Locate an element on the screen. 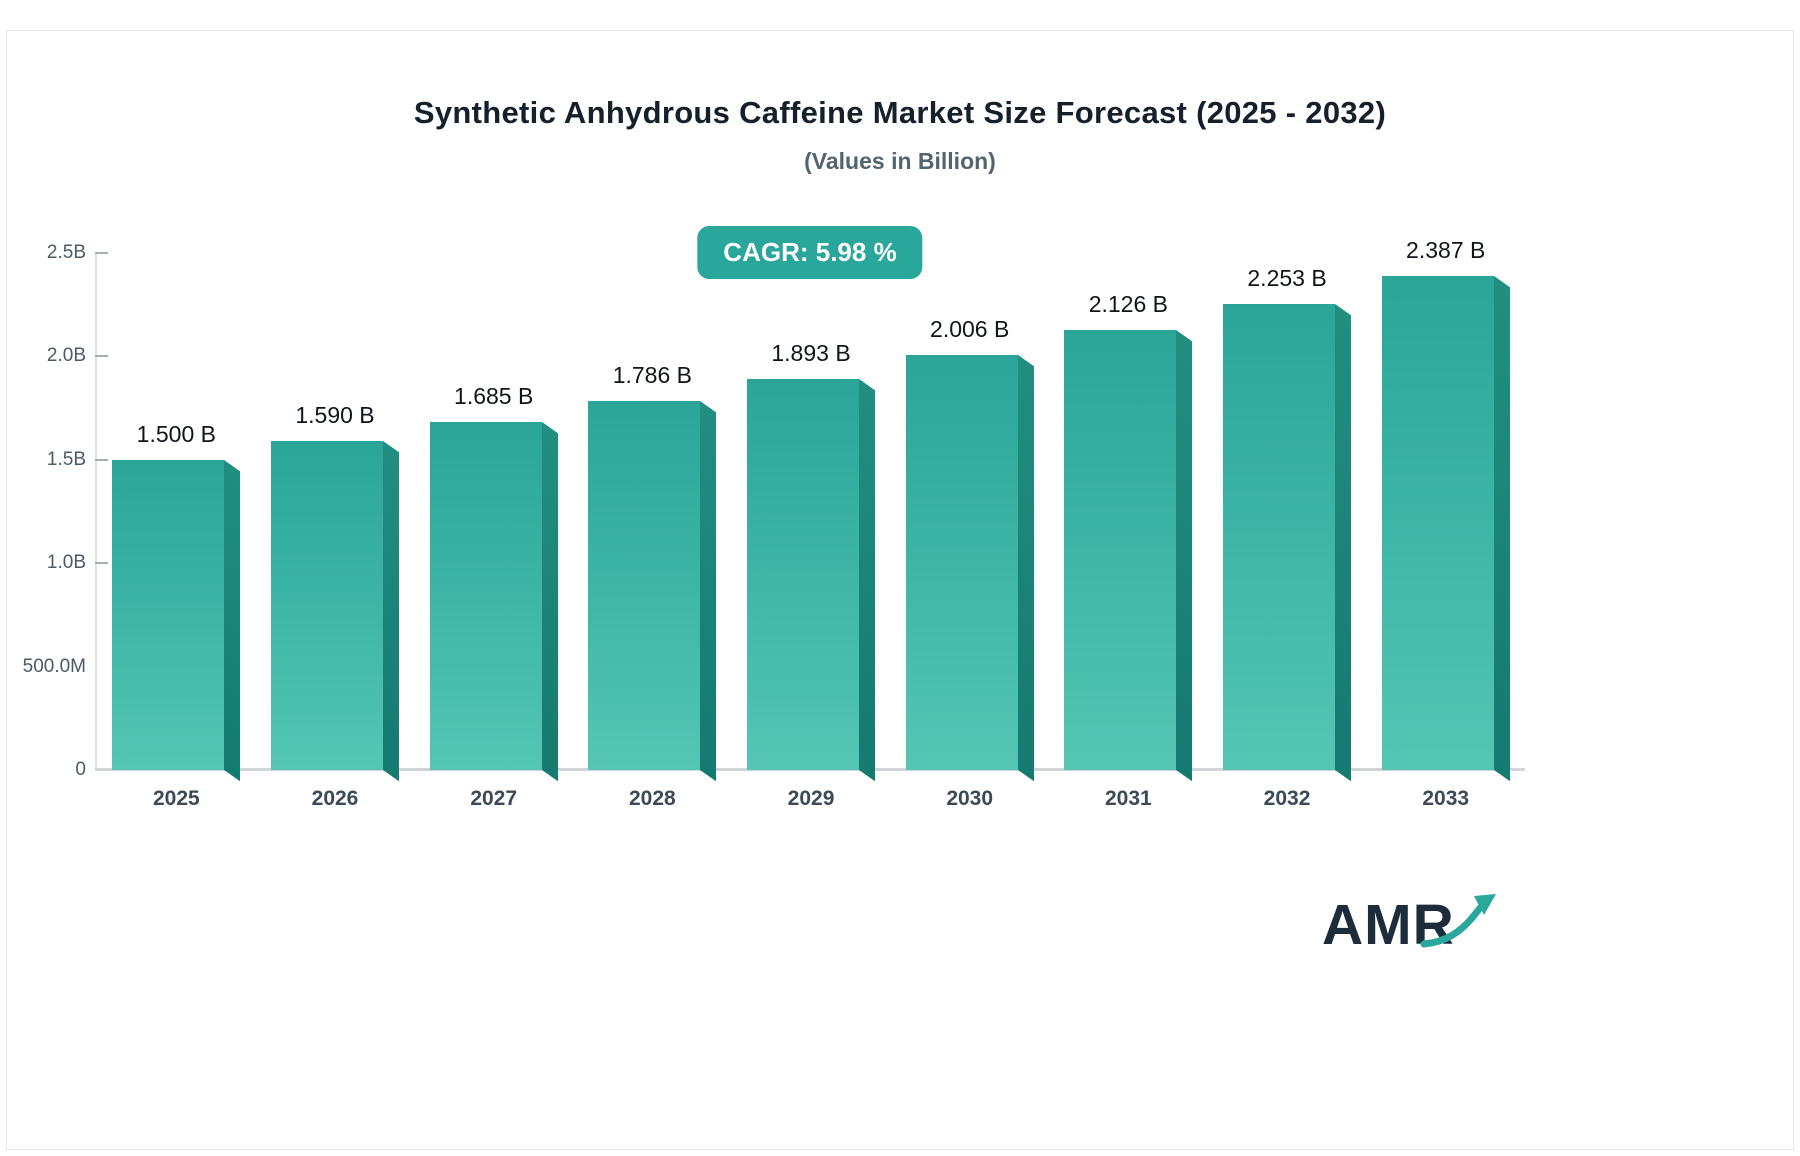 The width and height of the screenshot is (1800, 1156). bar-slot: 1.590 B 2026 is located at coordinates (335, 531).